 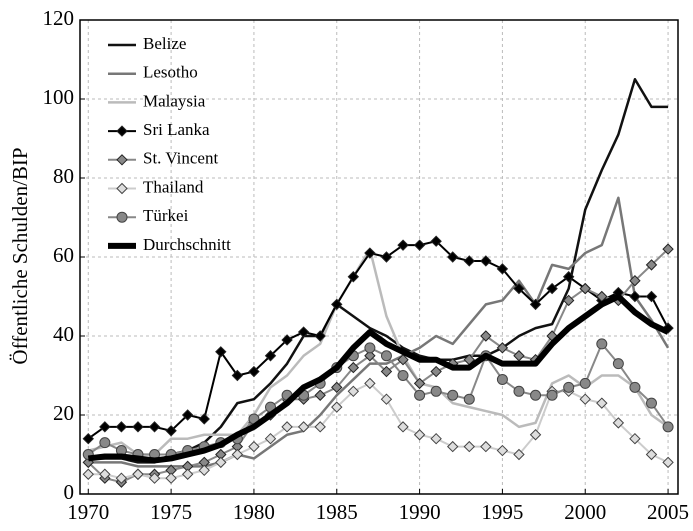 What do you see at coordinates (166, 215) in the screenshot?
I see `legend-label: Türkei` at bounding box center [166, 215].